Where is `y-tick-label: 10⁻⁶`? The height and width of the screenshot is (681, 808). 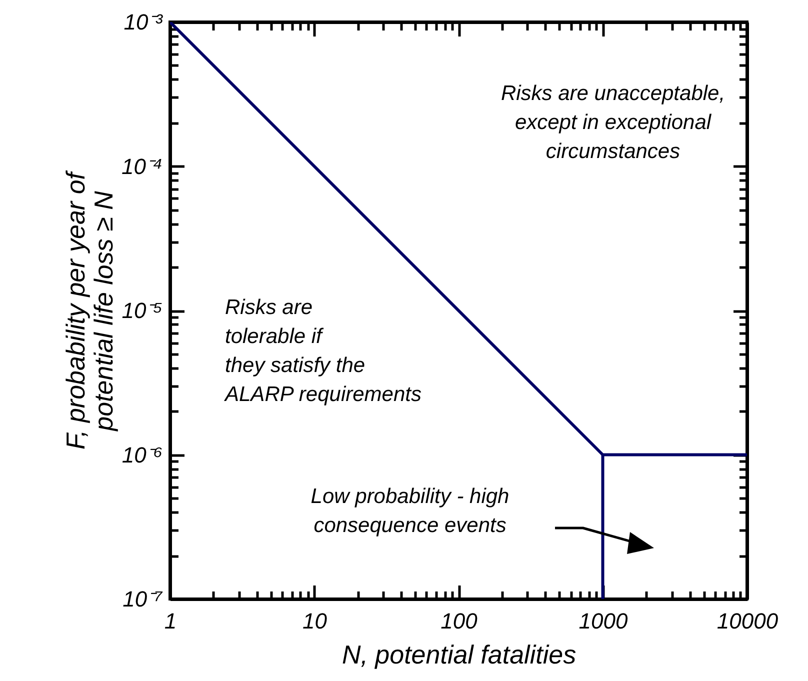
y-tick-label: 10⁻⁶ is located at coordinates (142, 455).